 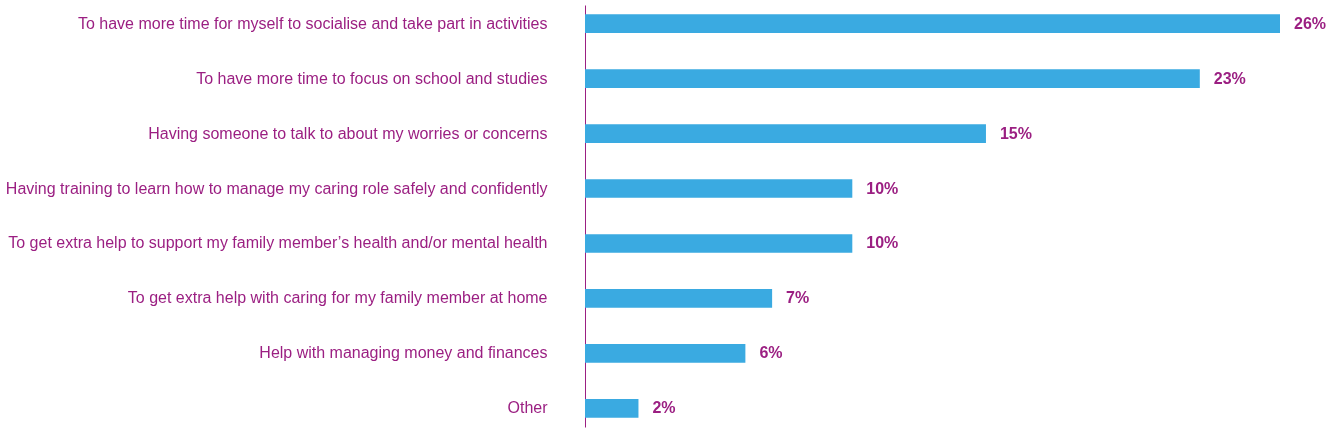 What do you see at coordinates (1015, 133) in the screenshot?
I see `data-label: 15%` at bounding box center [1015, 133].